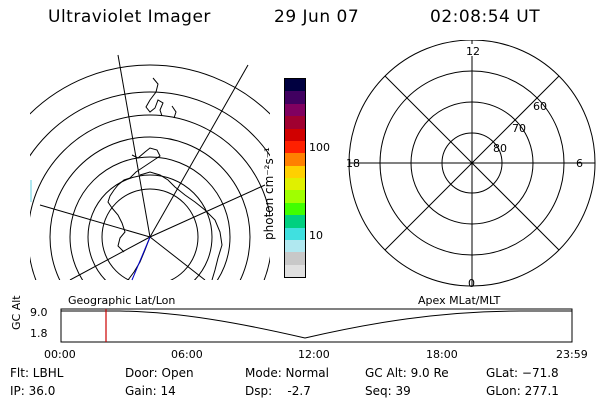  What do you see at coordinates (459, 300) in the screenshot?
I see `apex-label: Apex MLat/MLT` at bounding box center [459, 300].